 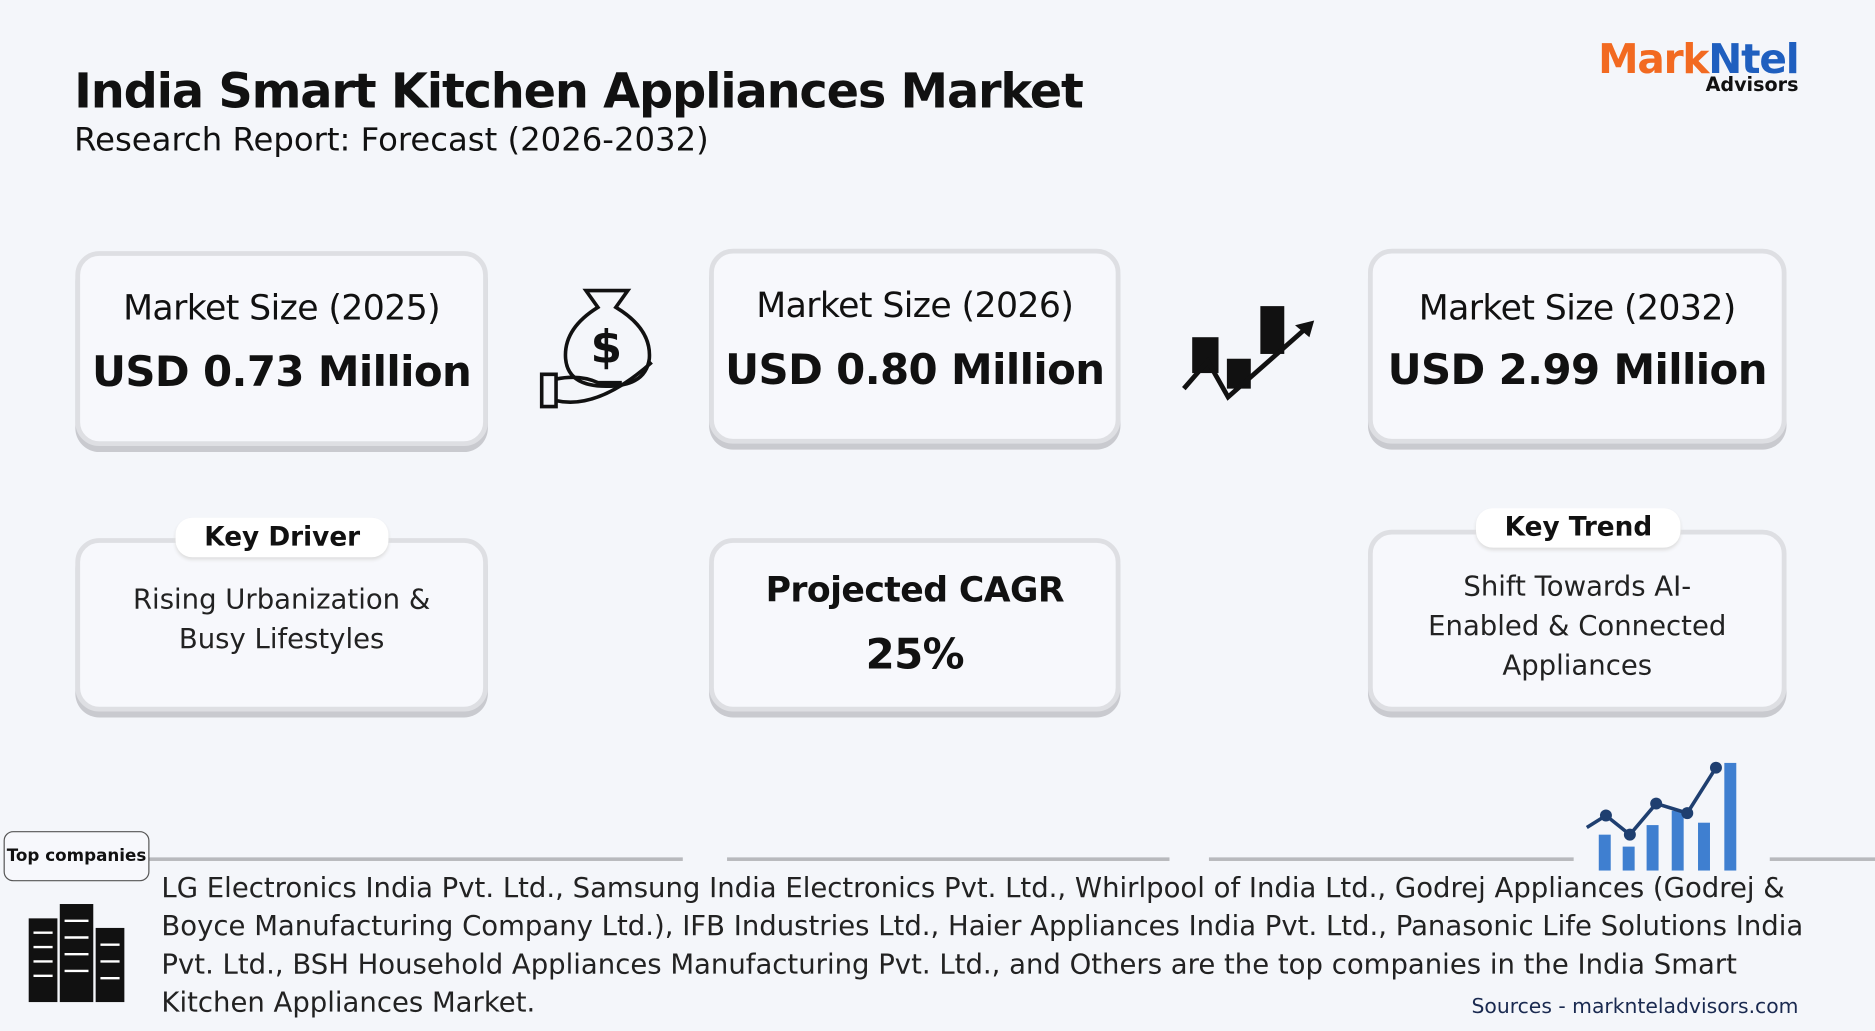 I want to click on title: India Smart Kitchen Appliances Market, so click(x=579, y=92).